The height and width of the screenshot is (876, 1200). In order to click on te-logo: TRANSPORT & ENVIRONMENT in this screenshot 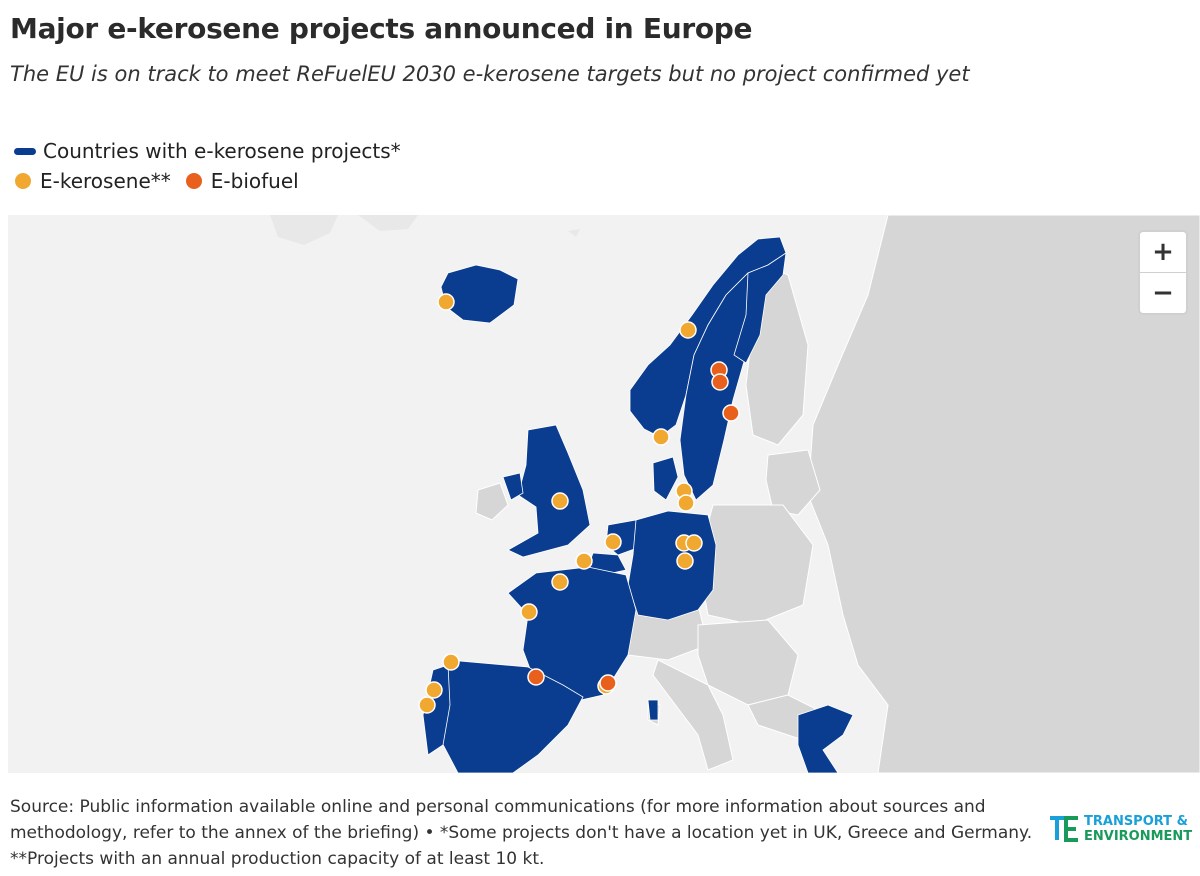, I will do `click(1121, 829)`.